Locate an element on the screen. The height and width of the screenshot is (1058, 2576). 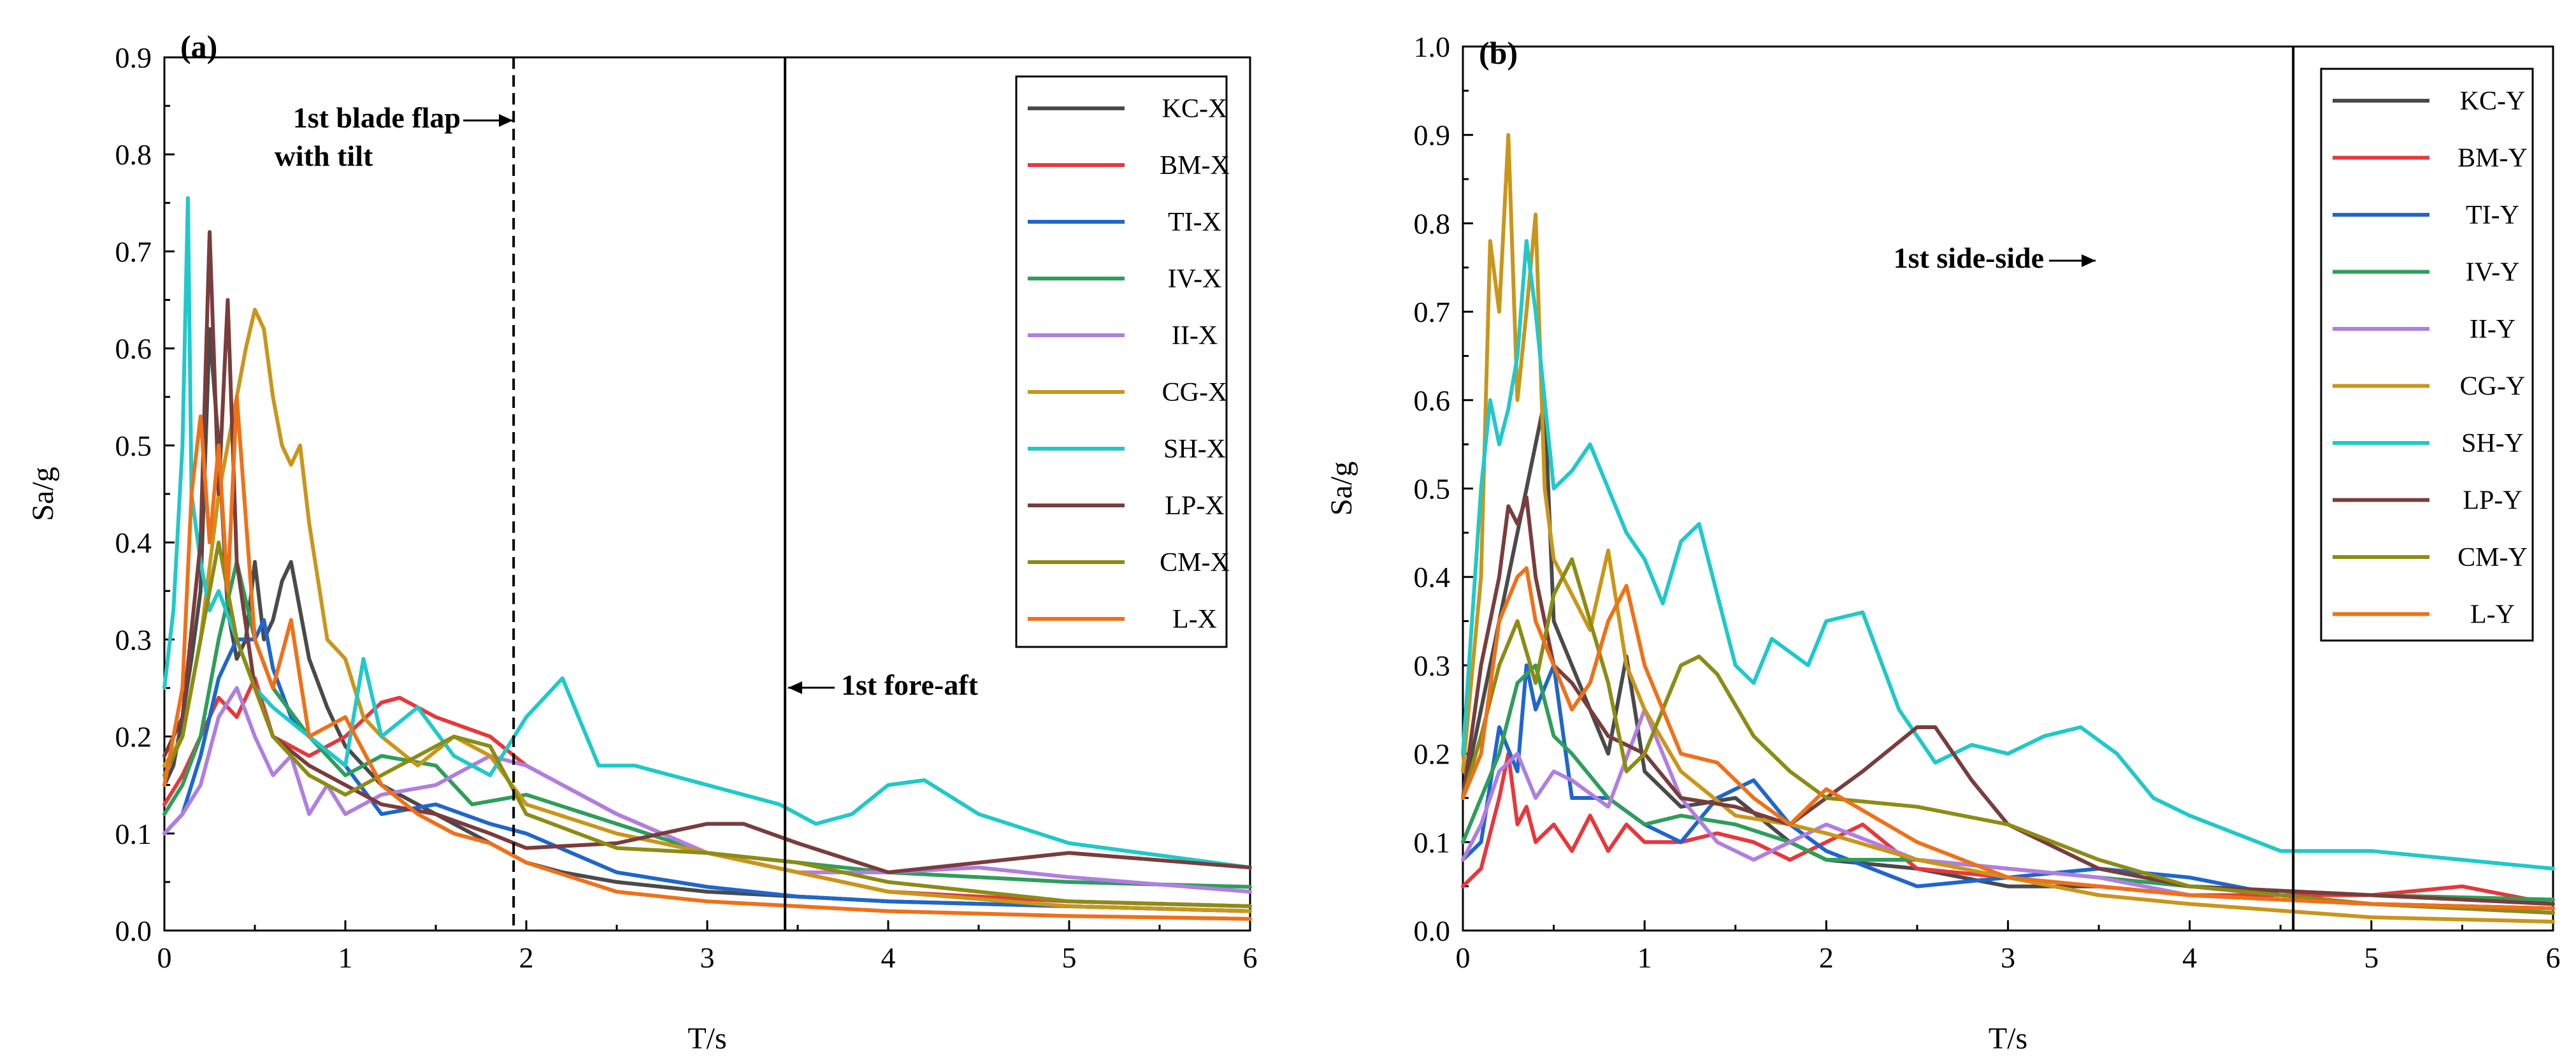
series-line-cm-y is located at coordinates (2008, 736).